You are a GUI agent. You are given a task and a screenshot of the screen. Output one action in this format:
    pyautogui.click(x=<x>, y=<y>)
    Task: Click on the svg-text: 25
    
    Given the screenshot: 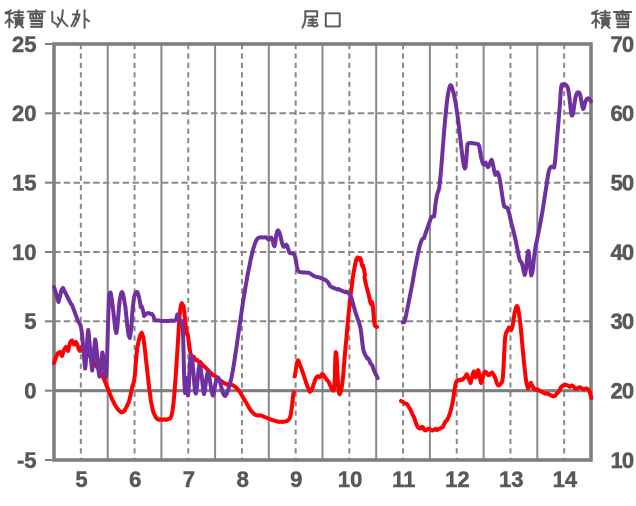 What is the action you would take?
    pyautogui.click(x=24, y=44)
    